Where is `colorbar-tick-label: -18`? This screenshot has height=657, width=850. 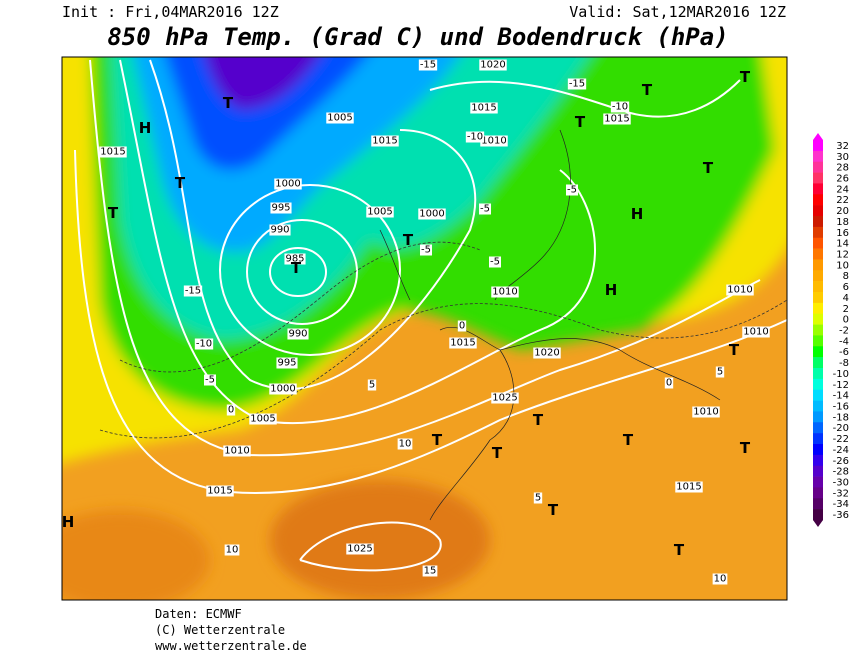
colorbar-tick-label: -18 is located at coordinates (841, 417).